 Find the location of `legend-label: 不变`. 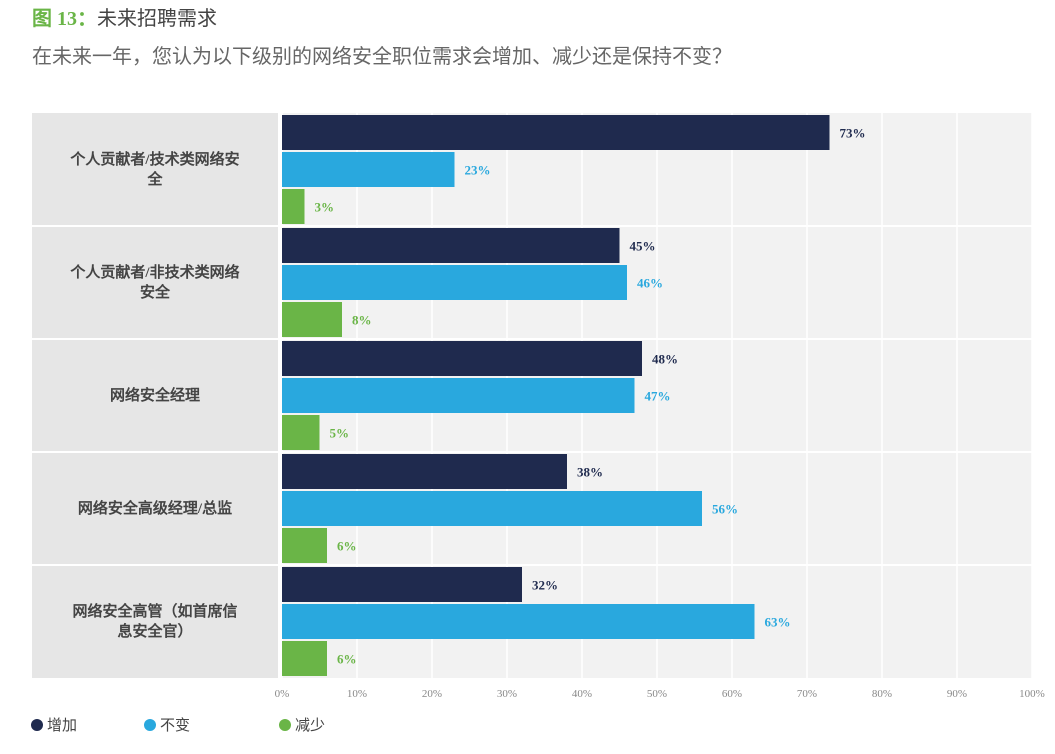

legend-label: 不变 is located at coordinates (175, 725).